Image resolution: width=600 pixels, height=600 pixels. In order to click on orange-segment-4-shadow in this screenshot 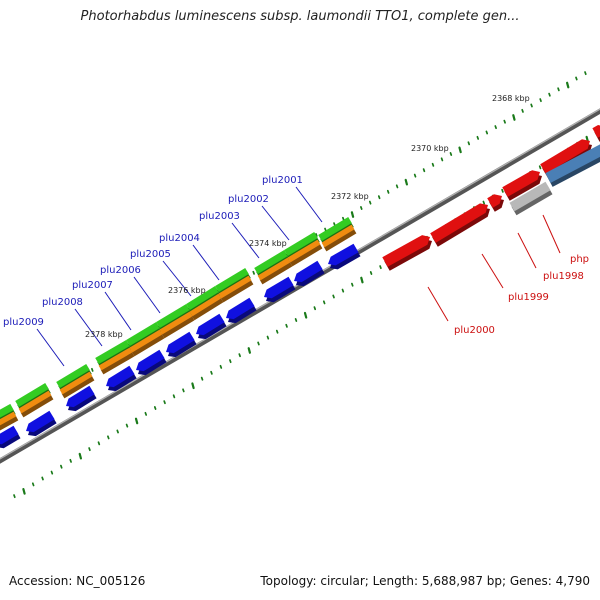, I will do `click(117, 363)`.